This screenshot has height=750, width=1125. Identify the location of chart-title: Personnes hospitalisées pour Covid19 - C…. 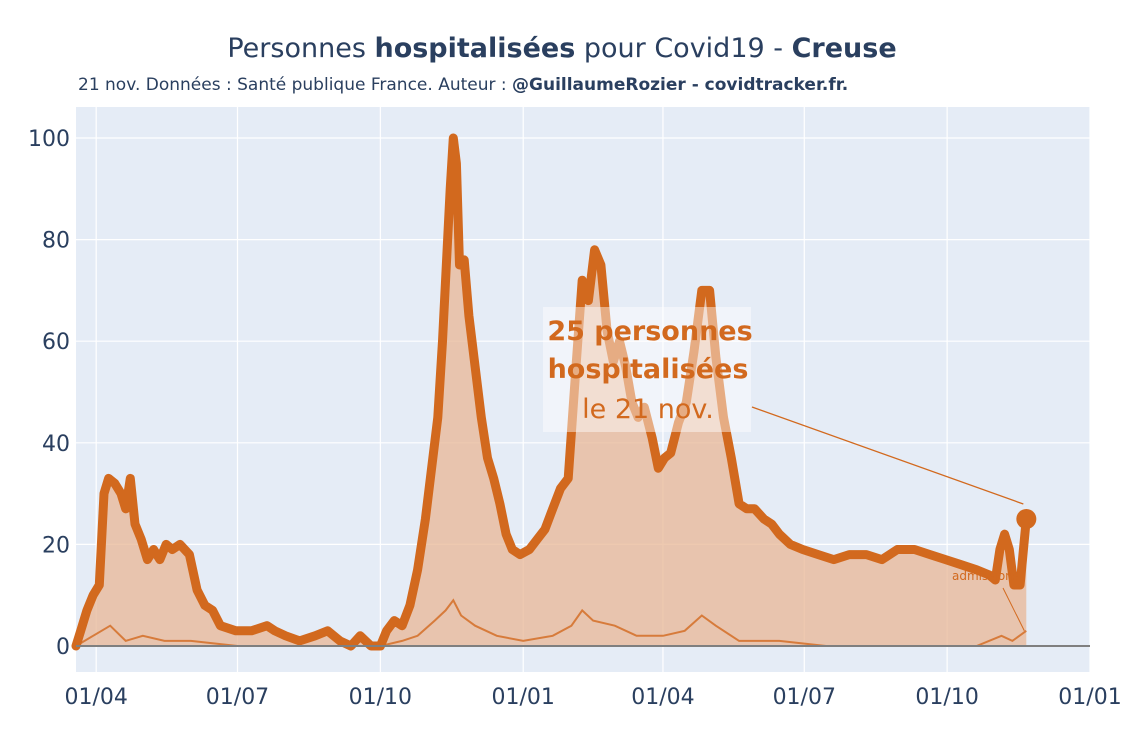
(561, 48).